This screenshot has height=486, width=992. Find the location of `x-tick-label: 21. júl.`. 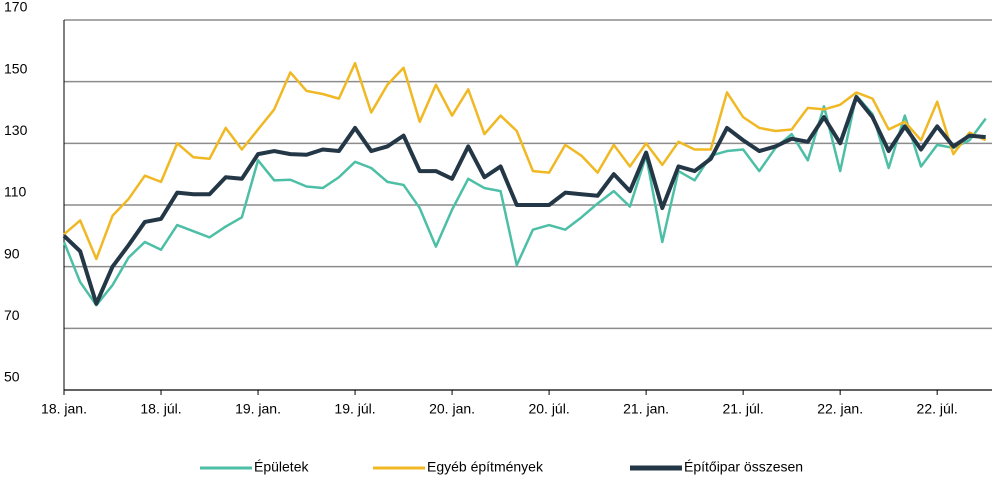

x-tick-label: 21. júl. is located at coordinates (743, 409).